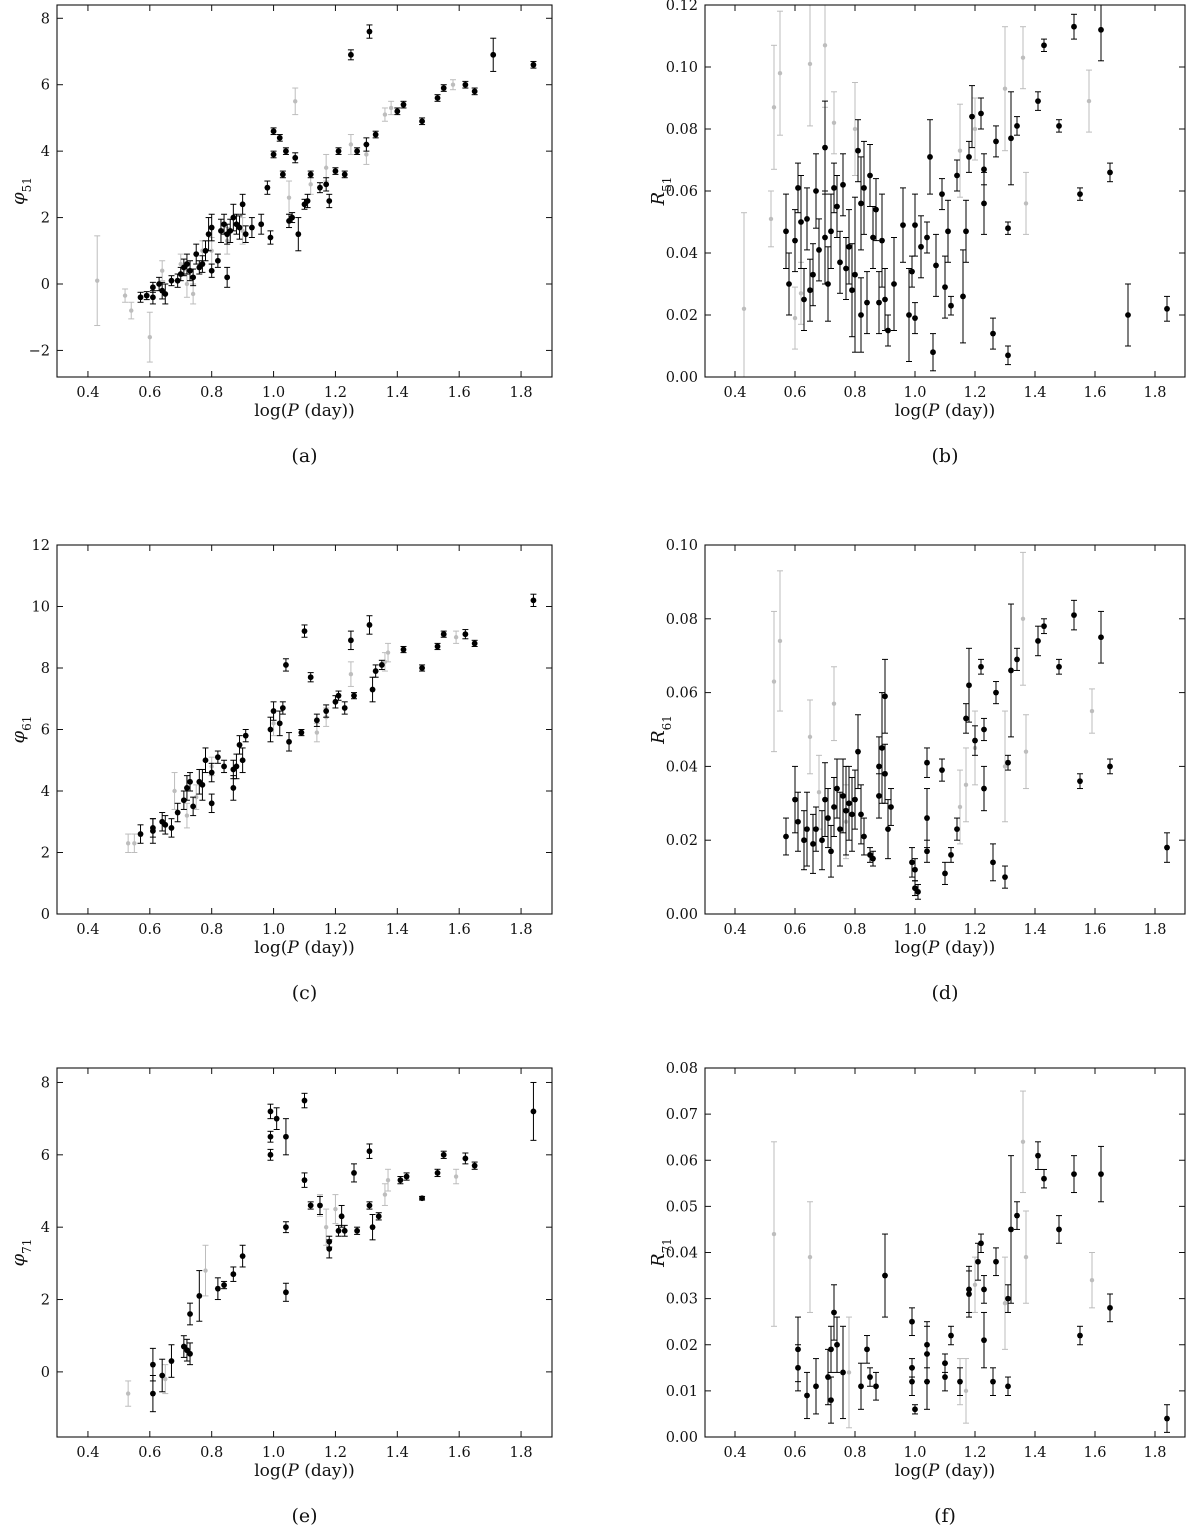  What do you see at coordinates (661, 730) in the screenshot?
I see `y-axis-label: R61` at bounding box center [661, 730].